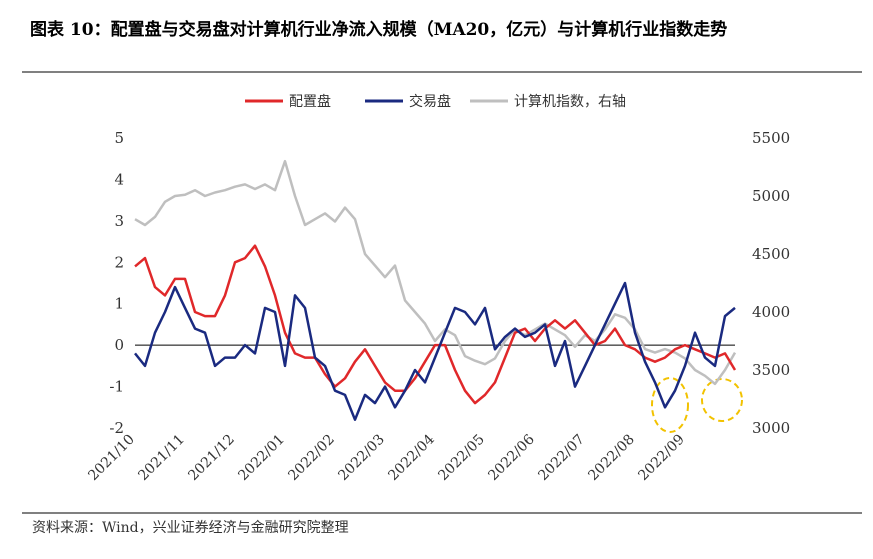 The image size is (873, 559). Describe the element at coordinates (119, 221) in the screenshot. I see `y-tick-label: 3` at that location.